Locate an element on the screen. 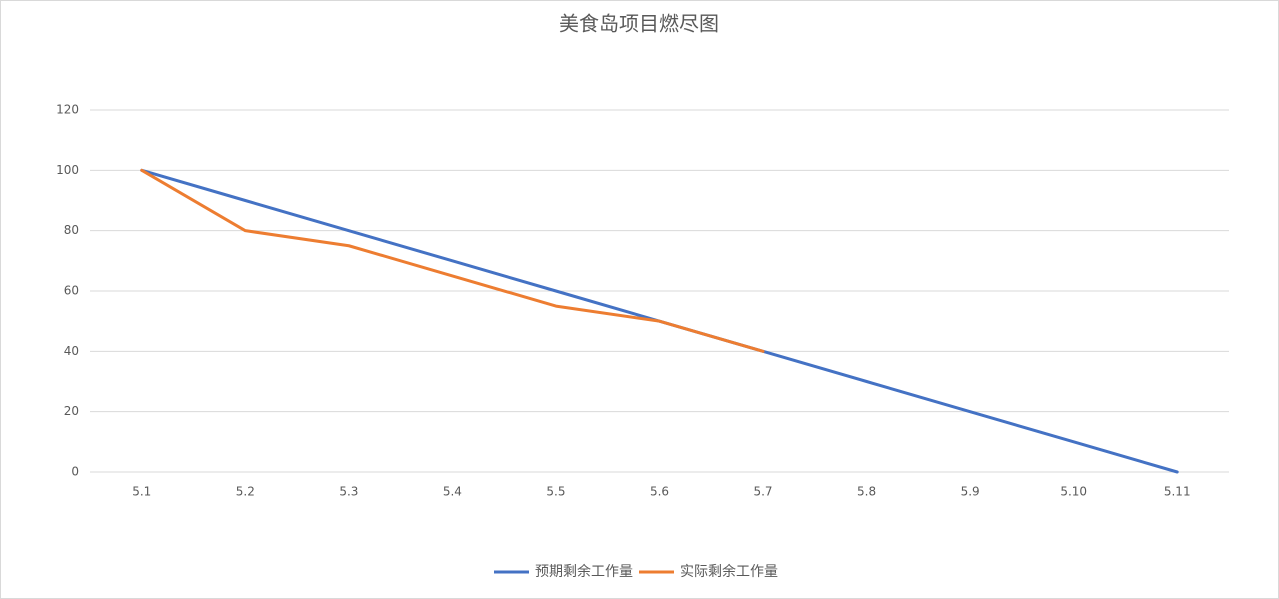 The width and height of the screenshot is (1279, 599). y-tick-label: 100 is located at coordinates (67, 170).